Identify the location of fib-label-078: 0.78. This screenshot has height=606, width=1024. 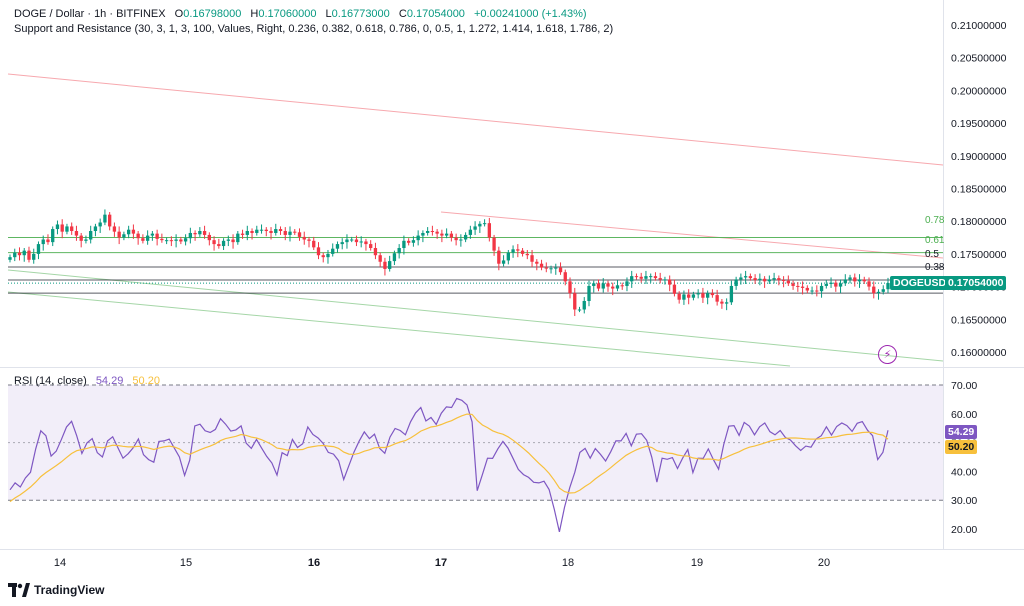
(935, 220).